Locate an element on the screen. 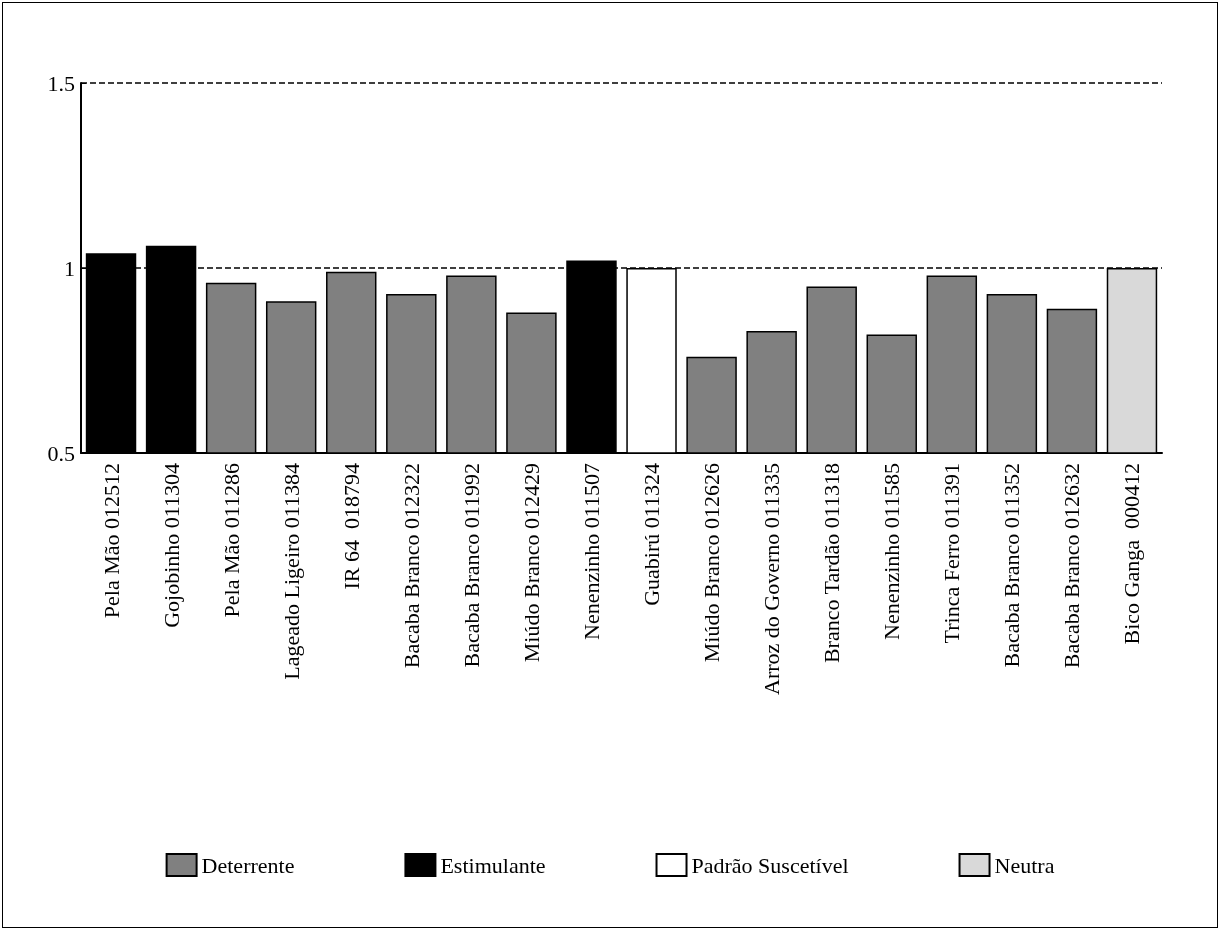 The width and height of the screenshot is (1222, 932). x-tick-label: Arroz do Governo 011335 is located at coordinates (772, 579).